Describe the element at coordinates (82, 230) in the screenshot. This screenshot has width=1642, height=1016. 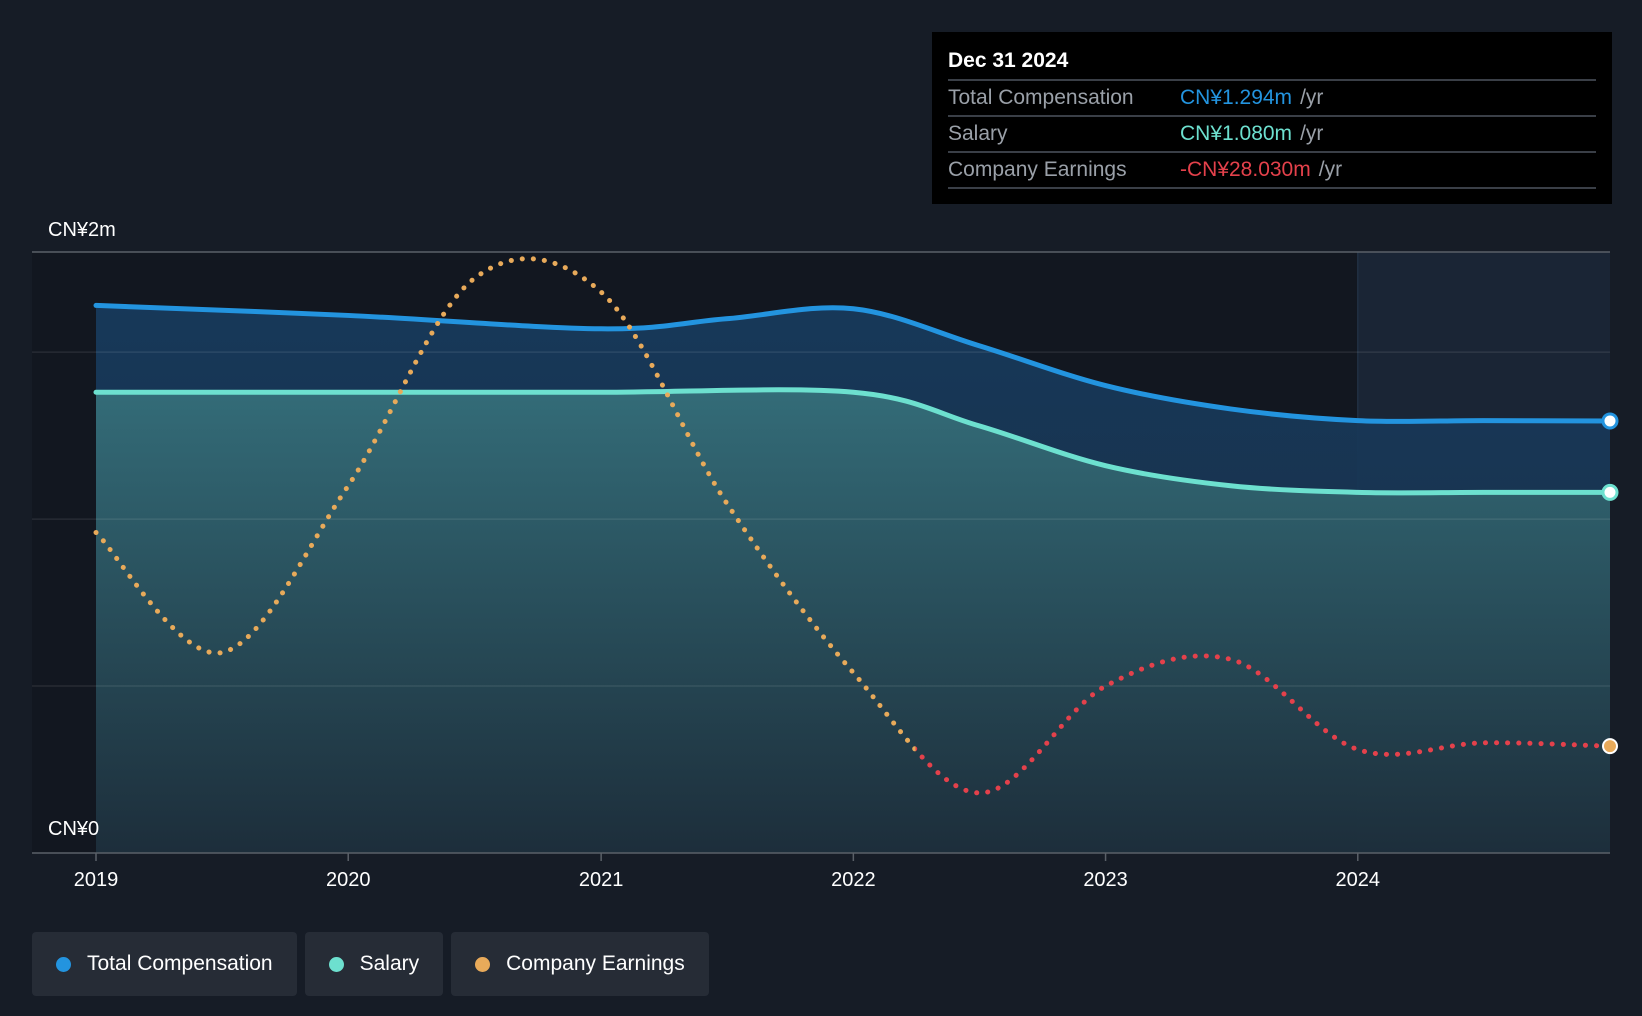
I see `y-tick-label: CN¥2m` at that location.